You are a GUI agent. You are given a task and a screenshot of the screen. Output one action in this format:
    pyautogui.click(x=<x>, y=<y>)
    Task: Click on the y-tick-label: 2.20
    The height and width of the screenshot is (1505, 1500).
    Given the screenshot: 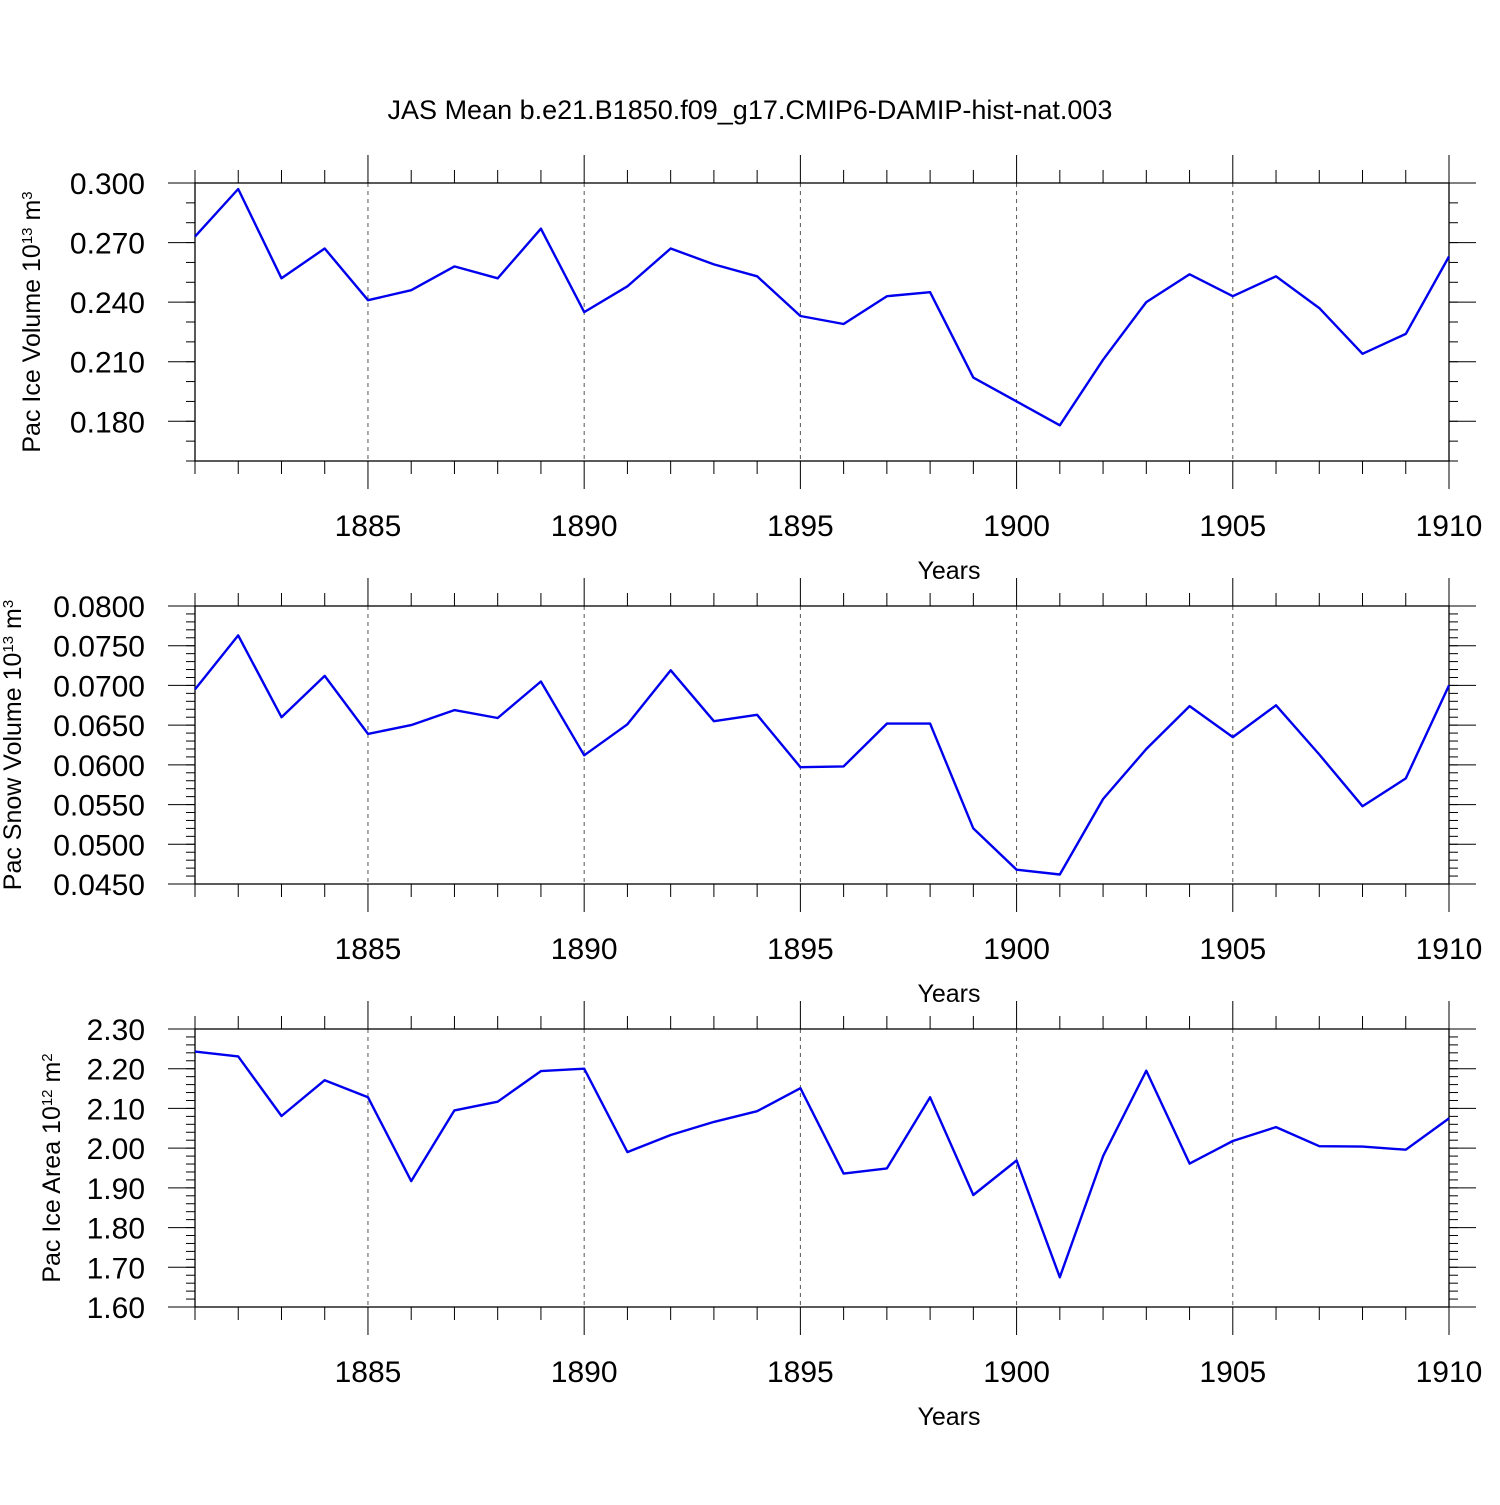 What is the action you would take?
    pyautogui.click(x=116, y=1070)
    